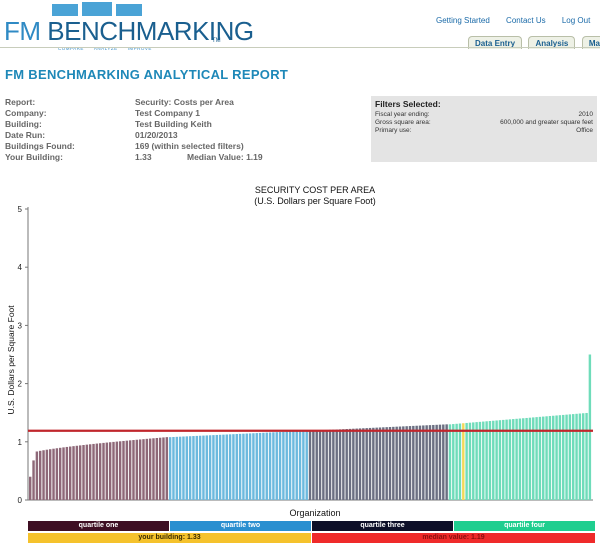 This screenshot has height=549, width=600. Describe the element at coordinates (105, 48) in the screenshot. I see `logo-tagline: COMPARE ANALYZE IMPROVE` at that location.